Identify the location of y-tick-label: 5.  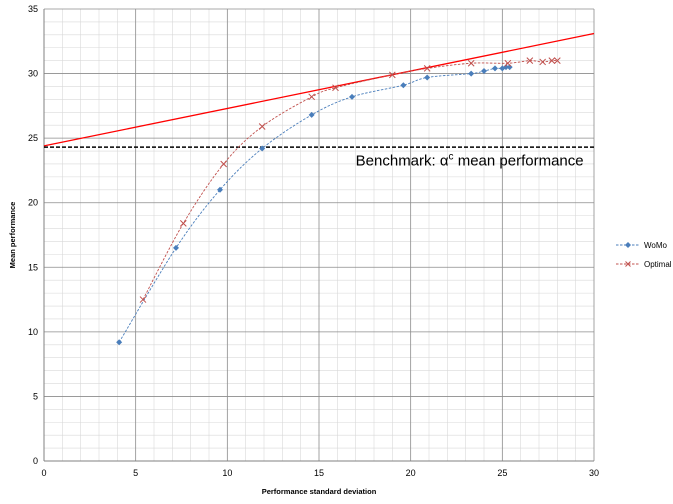
(35, 396).